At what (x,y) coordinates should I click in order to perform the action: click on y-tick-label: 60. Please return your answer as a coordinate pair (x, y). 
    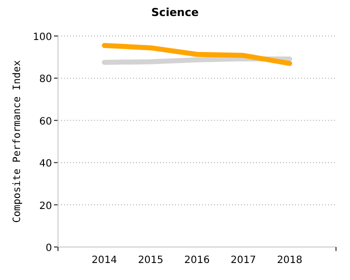
    Looking at the image, I should click on (45, 122).